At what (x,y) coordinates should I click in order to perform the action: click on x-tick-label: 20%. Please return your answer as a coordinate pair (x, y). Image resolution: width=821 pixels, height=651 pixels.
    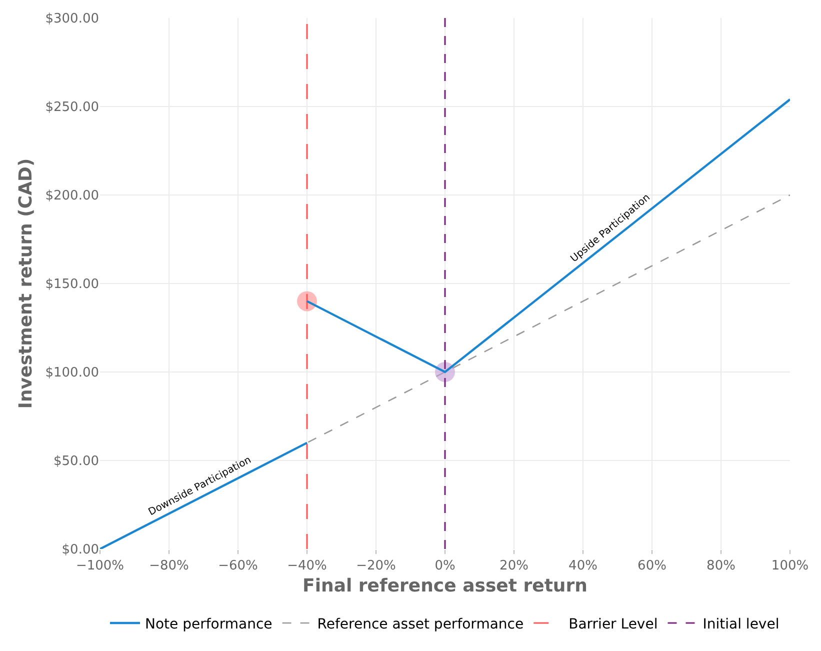
    Looking at the image, I should click on (514, 566).